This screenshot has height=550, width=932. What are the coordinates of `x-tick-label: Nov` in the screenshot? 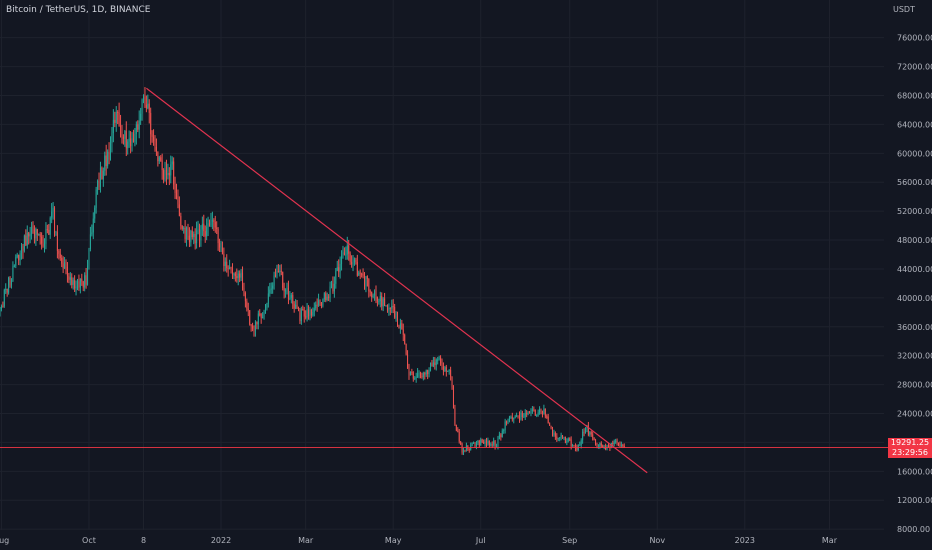 It's located at (657, 540).